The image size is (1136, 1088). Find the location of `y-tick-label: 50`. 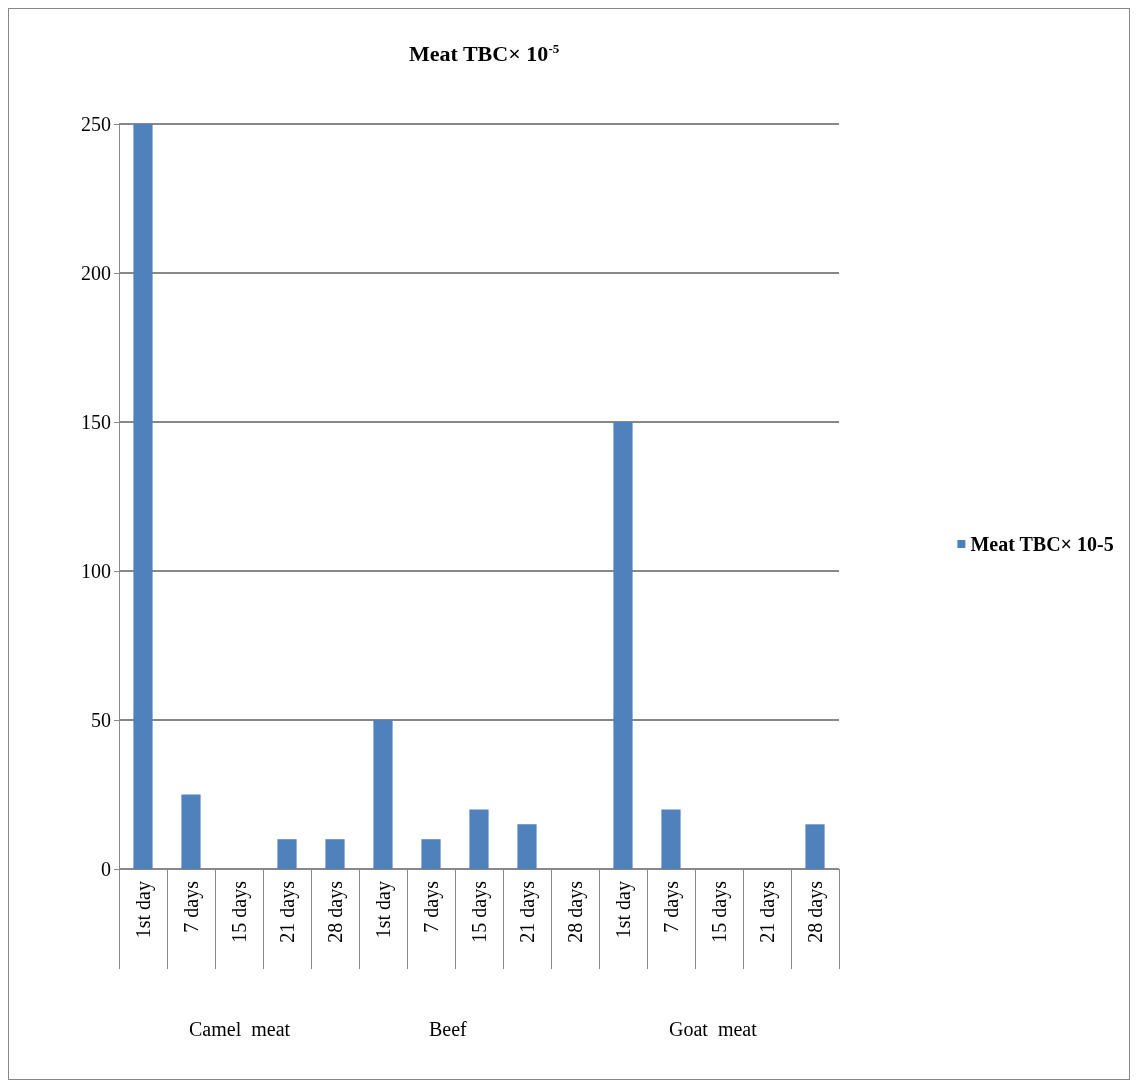

y-tick-label: 50 is located at coordinates (101, 720).